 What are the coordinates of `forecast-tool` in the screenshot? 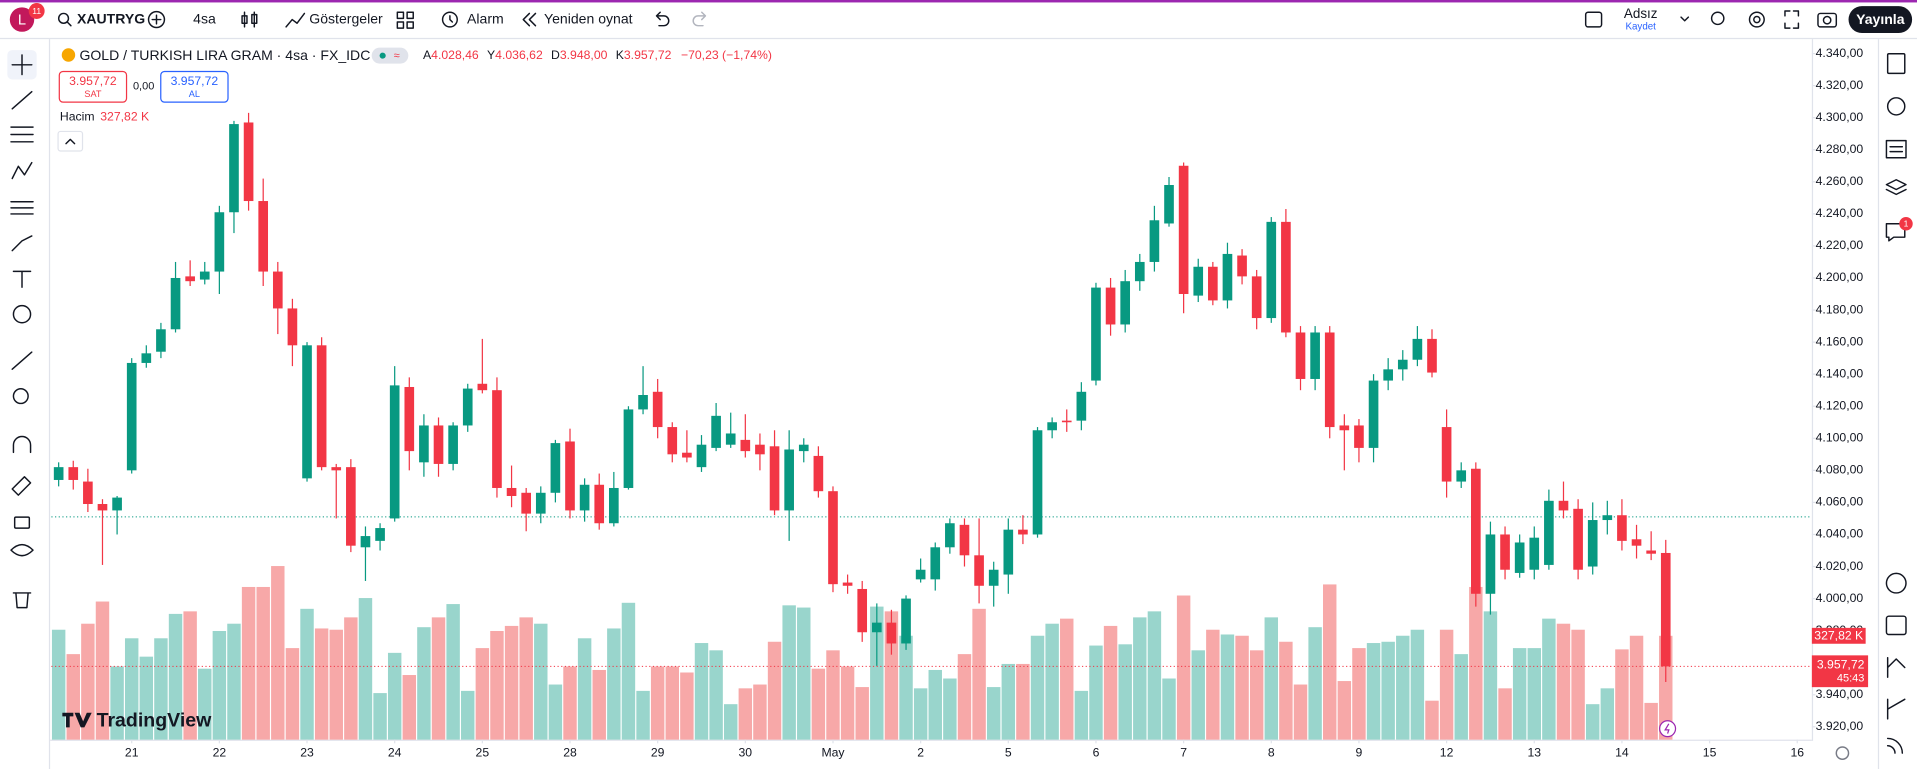 It's located at (22, 207).